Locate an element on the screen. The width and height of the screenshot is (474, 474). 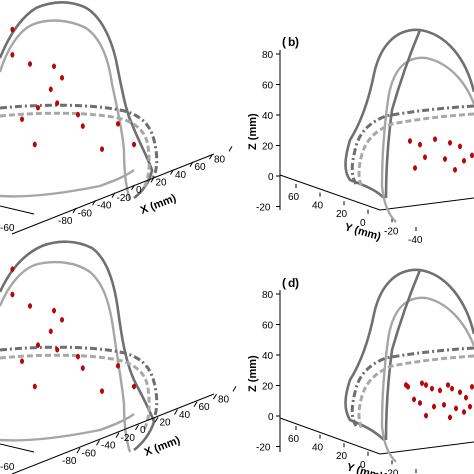
y-tick-label: -60 is located at coordinates (7, 228).